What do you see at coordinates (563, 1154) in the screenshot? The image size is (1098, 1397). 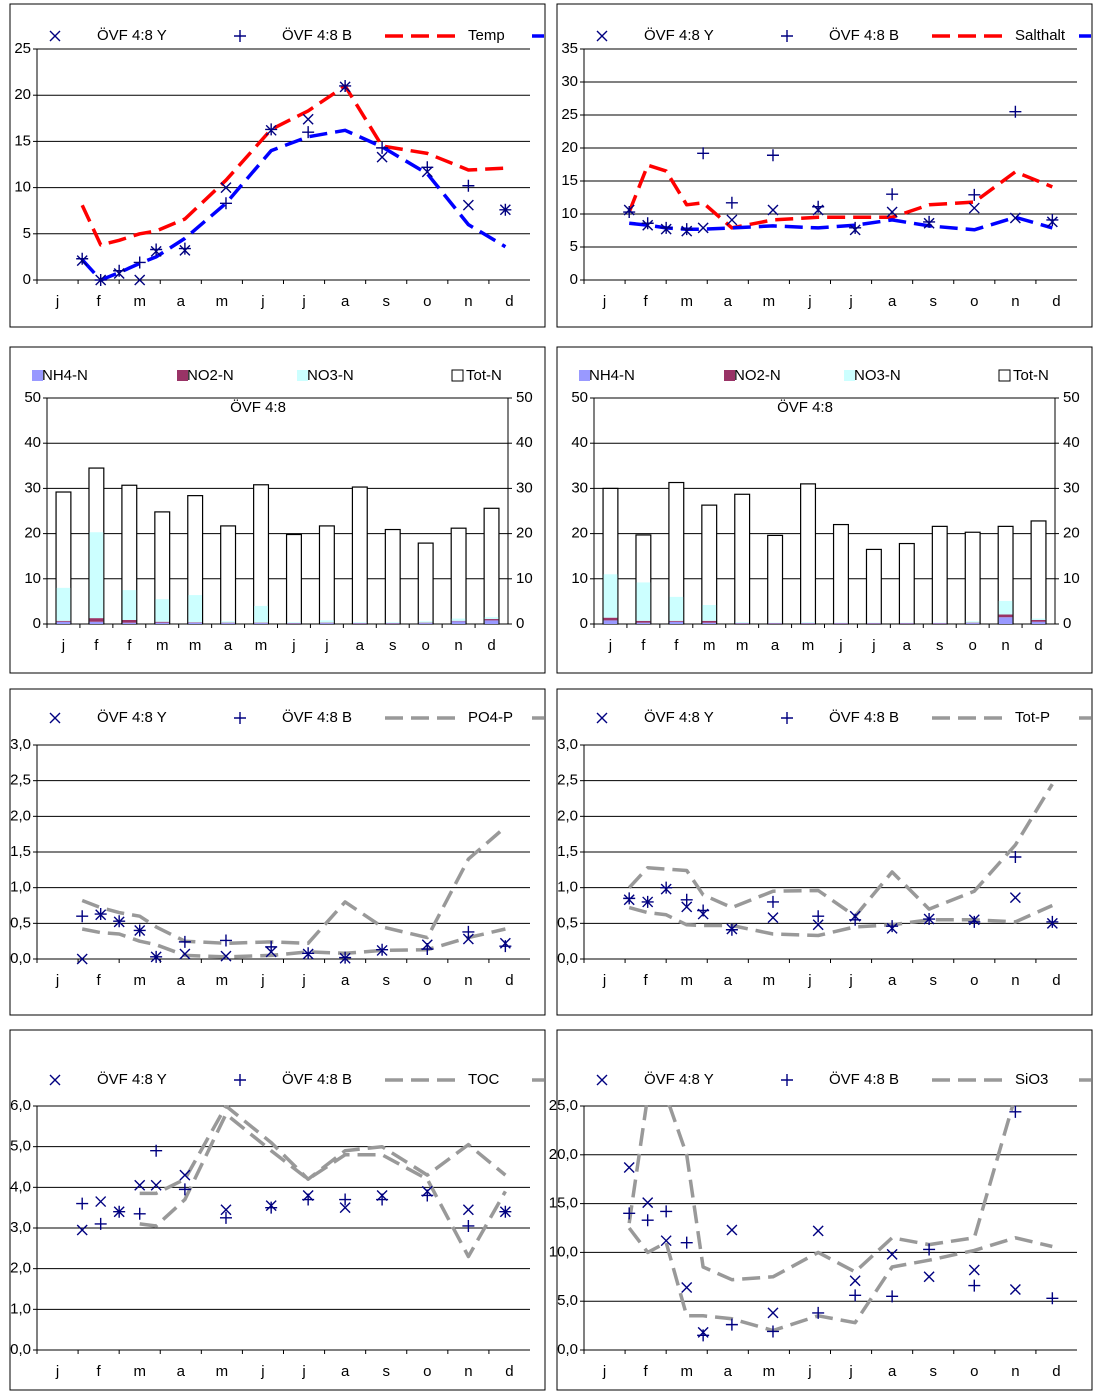 I see `y-tick-label: 20,0` at bounding box center [563, 1154].